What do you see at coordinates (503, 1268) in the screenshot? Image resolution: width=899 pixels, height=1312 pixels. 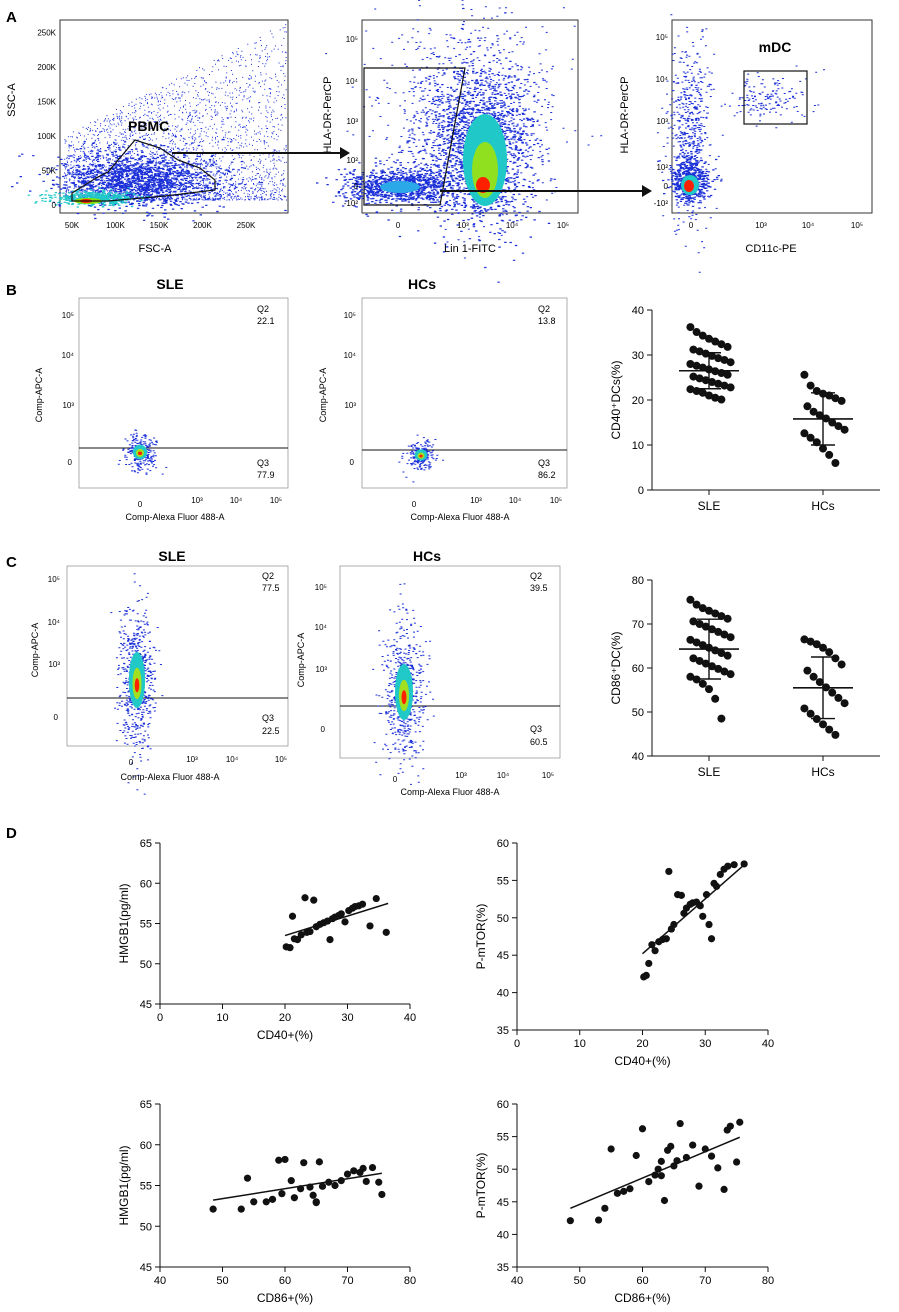 I see `y-tick-label: 35` at bounding box center [503, 1268].